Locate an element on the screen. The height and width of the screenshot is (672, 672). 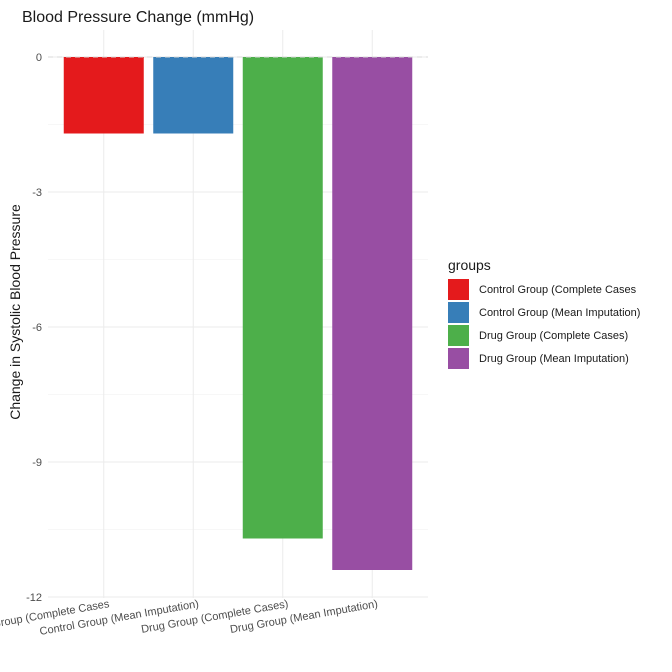
y-tick-label: -9 is located at coordinates (37, 463).